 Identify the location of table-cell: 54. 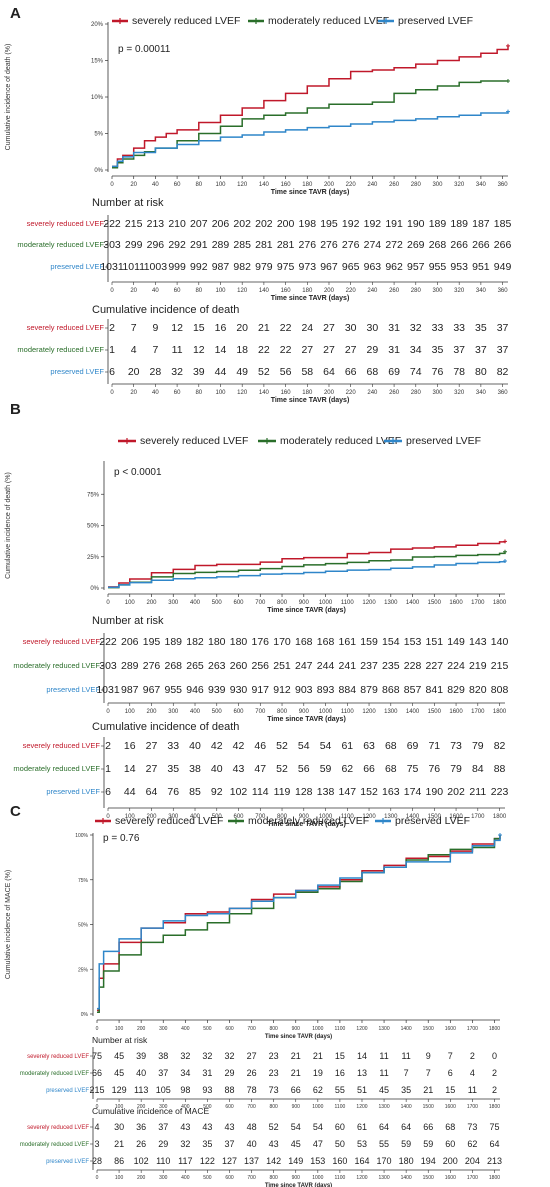
(304, 746).